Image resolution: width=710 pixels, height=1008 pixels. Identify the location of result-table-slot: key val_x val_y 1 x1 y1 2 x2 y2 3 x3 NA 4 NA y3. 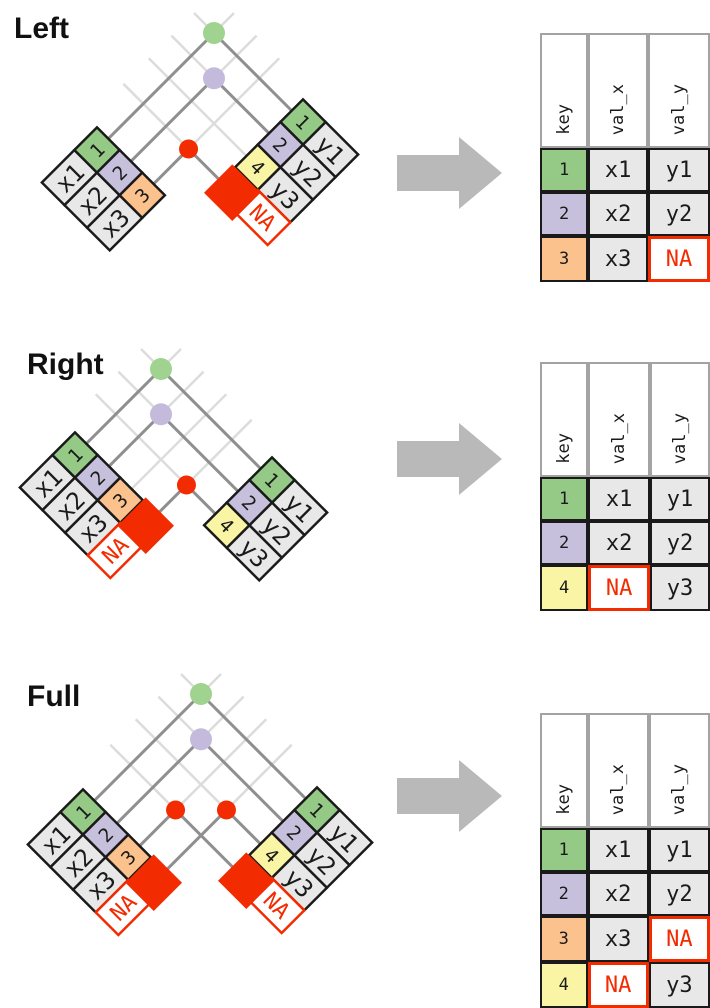
(625, 860).